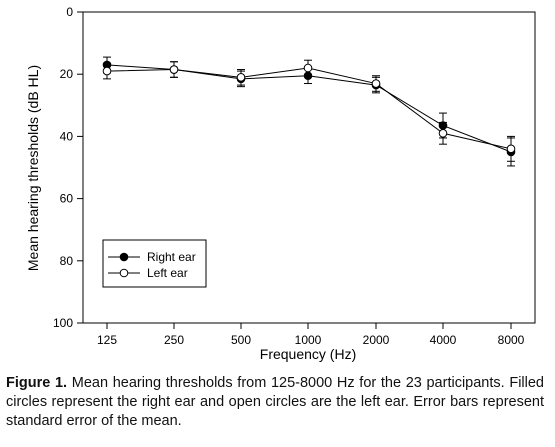  I want to click on x-tick-label: 2000, so click(376, 340).